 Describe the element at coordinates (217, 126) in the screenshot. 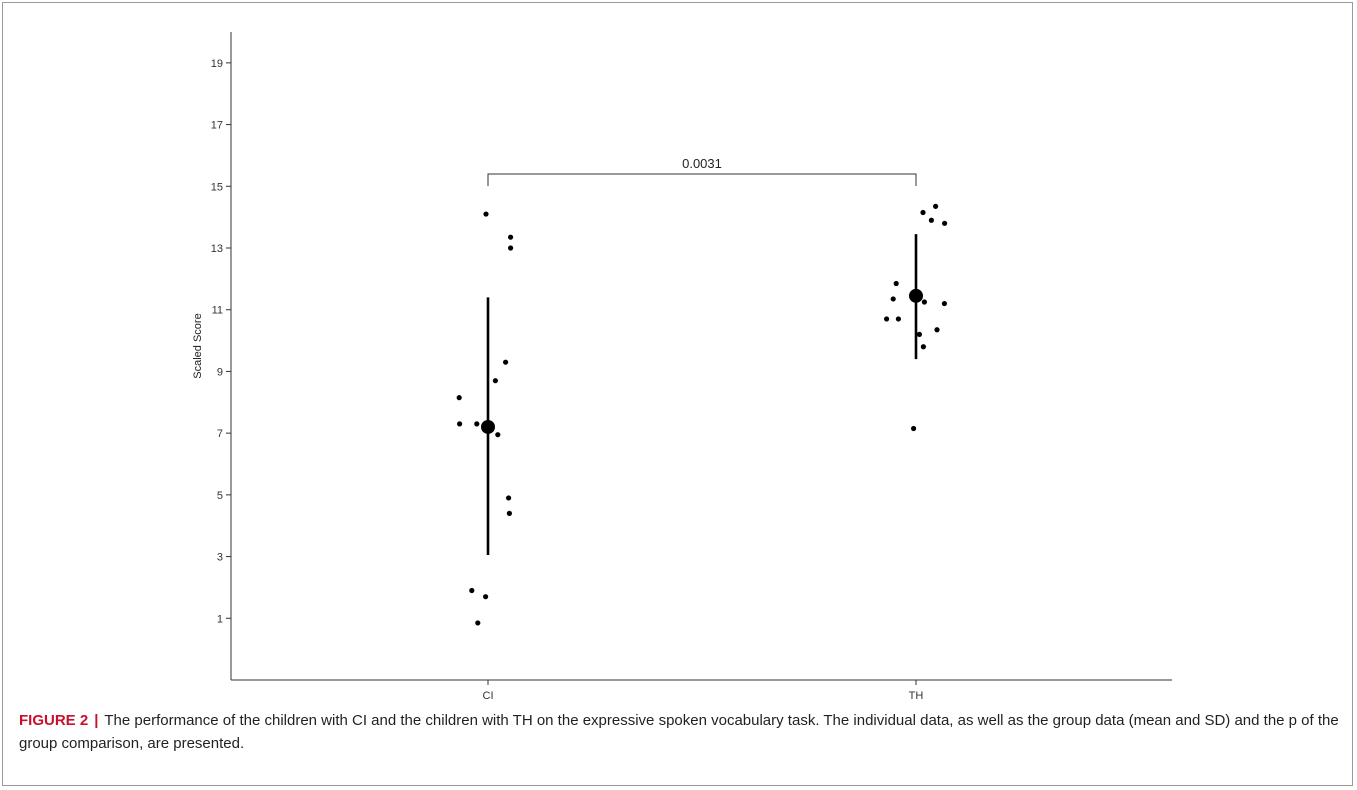

I see `y-tick-label: 17` at that location.